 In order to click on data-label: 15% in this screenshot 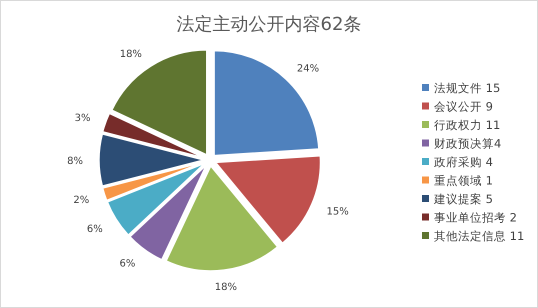, I will do `click(337, 212)`.